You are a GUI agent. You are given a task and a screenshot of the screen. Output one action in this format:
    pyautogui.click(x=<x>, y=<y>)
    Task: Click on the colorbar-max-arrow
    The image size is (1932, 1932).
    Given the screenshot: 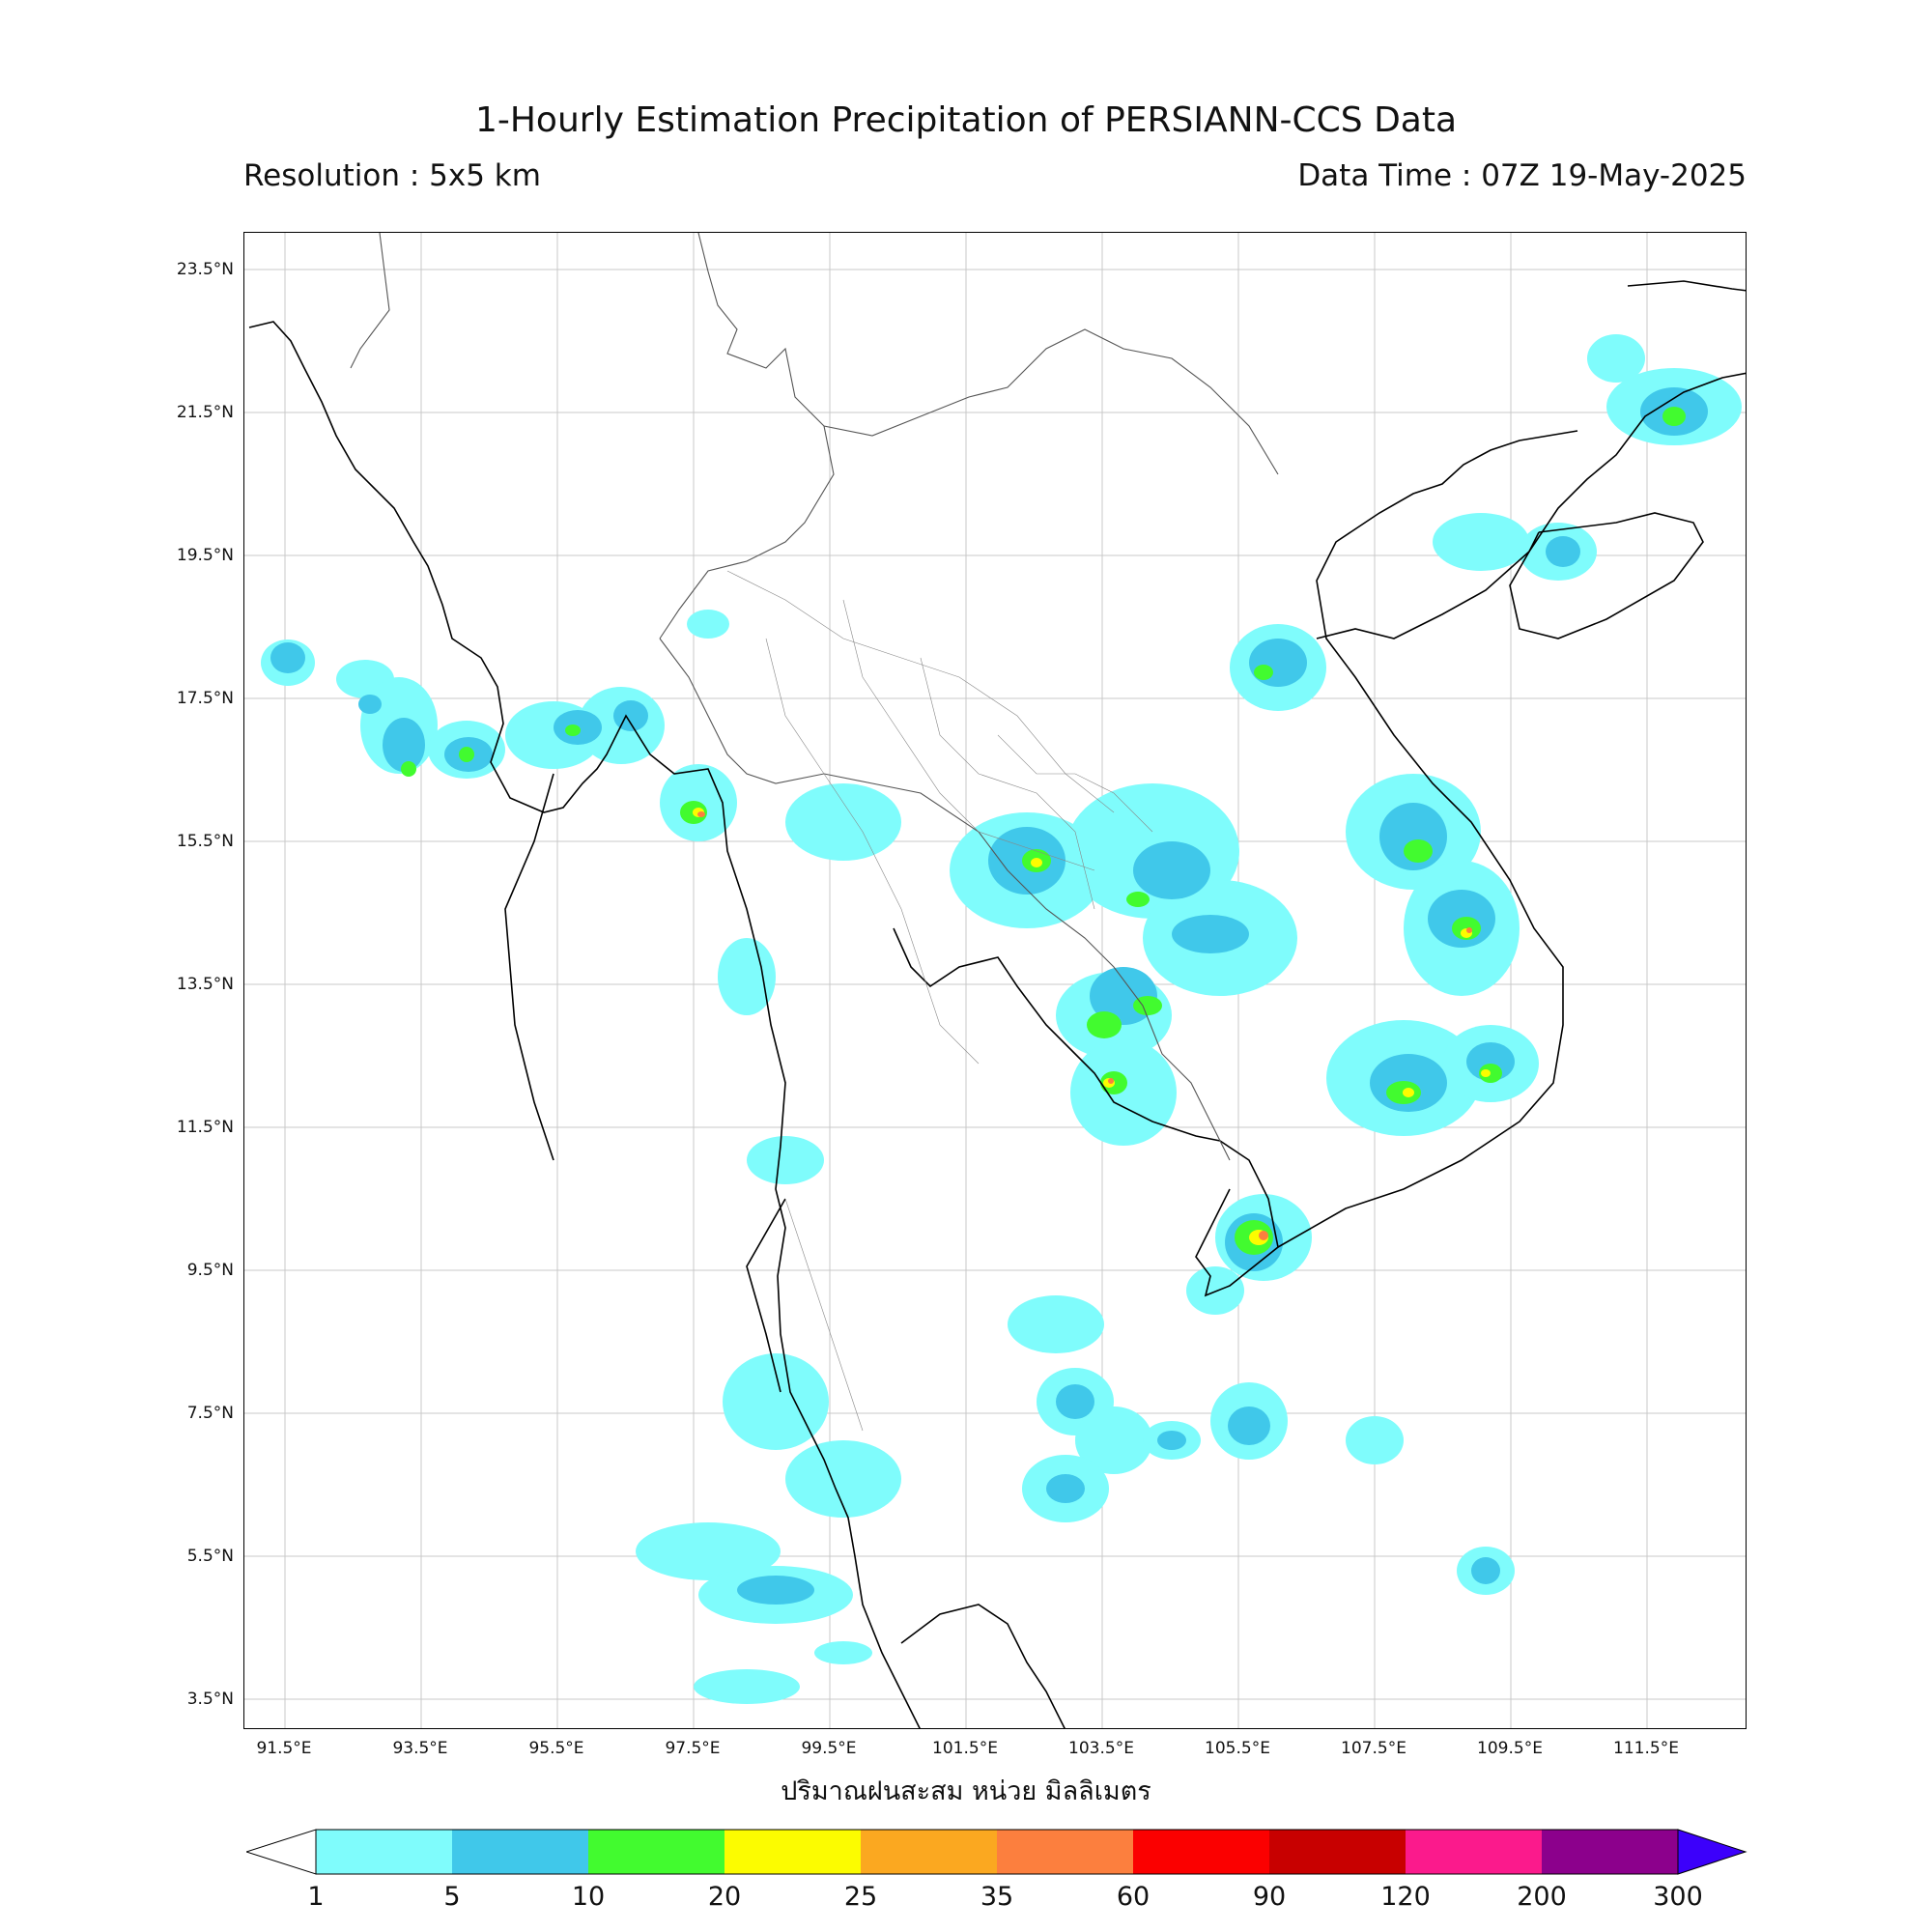 What is the action you would take?
    pyautogui.click(x=1712, y=1852)
    